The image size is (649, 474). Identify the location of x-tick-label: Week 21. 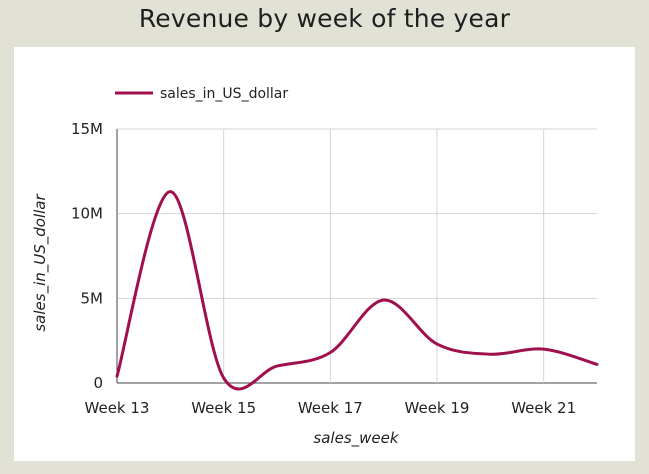
(543, 408).